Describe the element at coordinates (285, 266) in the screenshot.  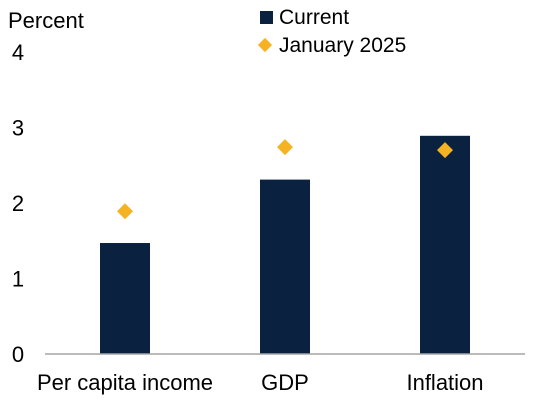
I see `bar-current-gdp` at that location.